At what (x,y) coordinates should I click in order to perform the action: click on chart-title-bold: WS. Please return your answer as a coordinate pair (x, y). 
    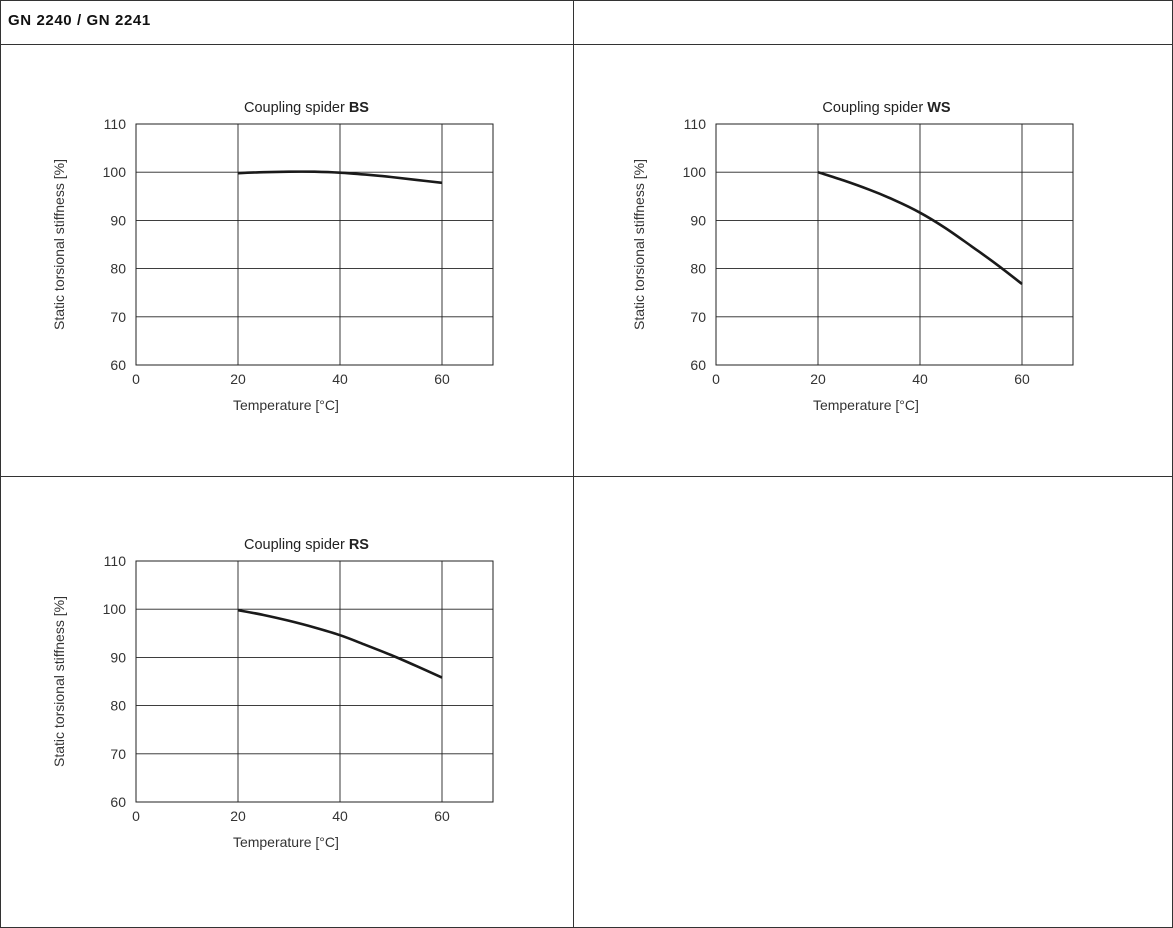
    Looking at the image, I should click on (939, 108).